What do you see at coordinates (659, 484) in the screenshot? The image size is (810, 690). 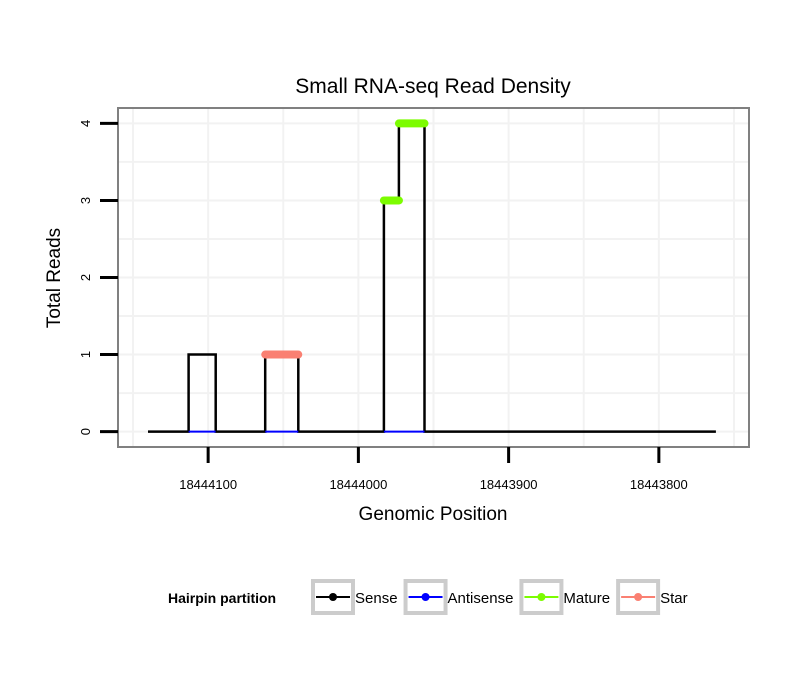 I see `x-tick-label: 18443800` at bounding box center [659, 484].